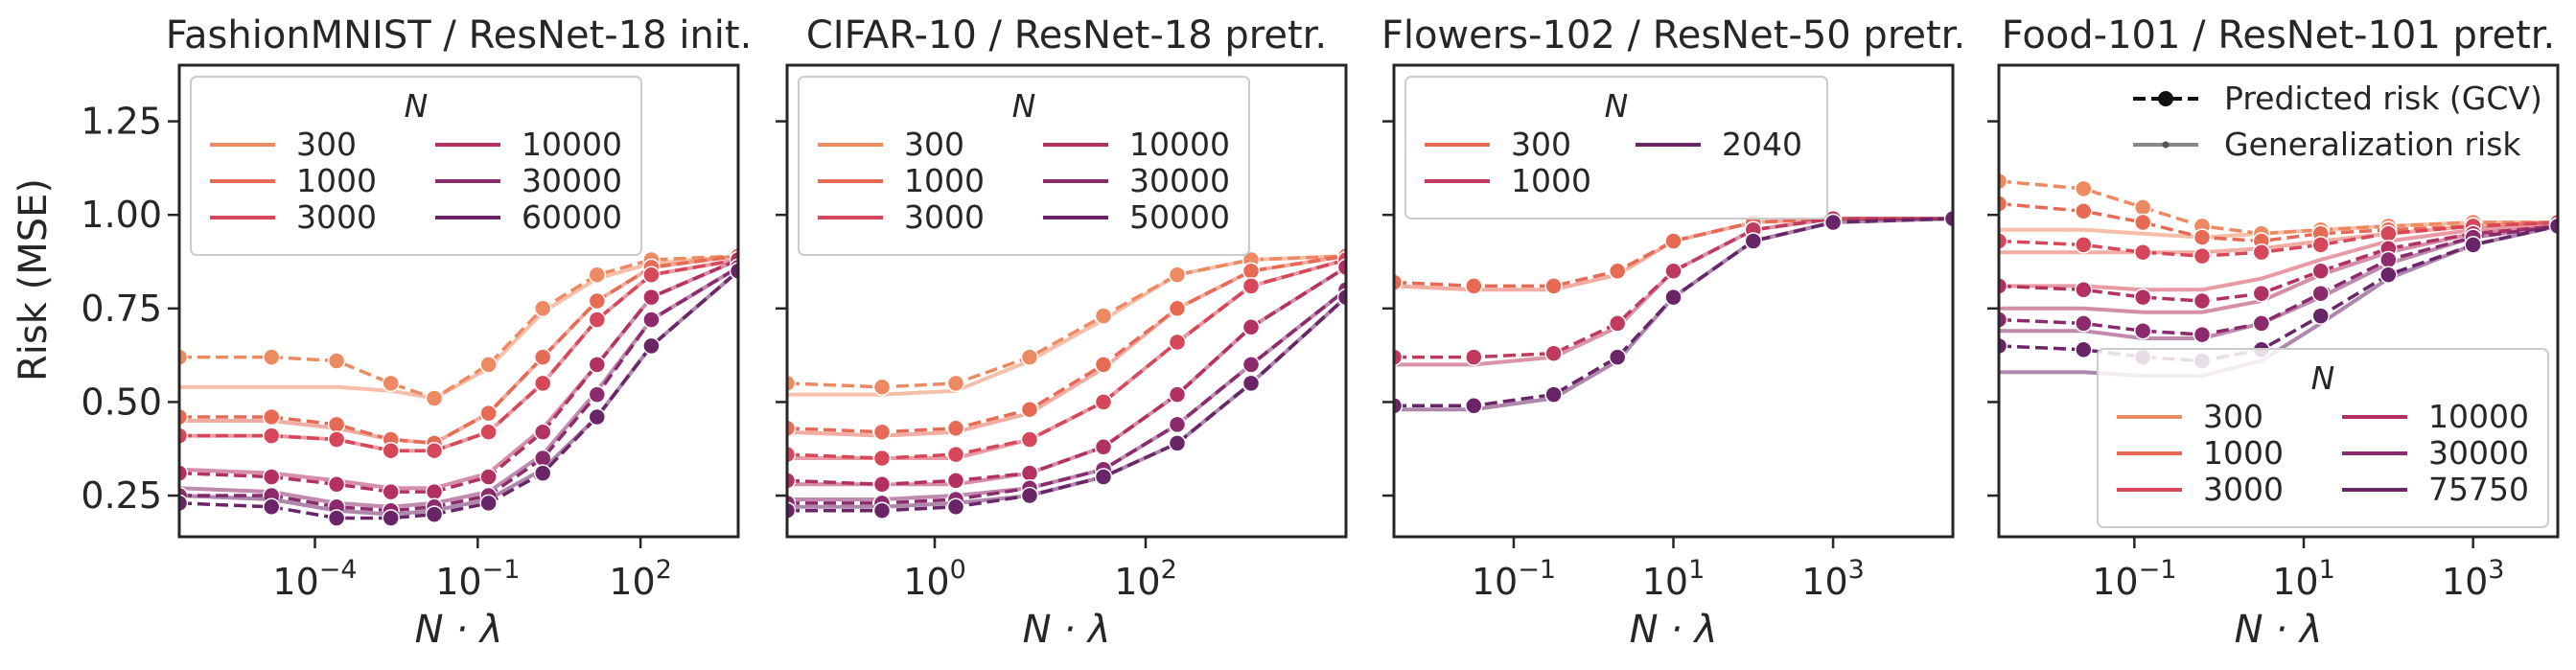  What do you see at coordinates (2303, 579) in the screenshot?
I see `x-tick-label: 10¹` at bounding box center [2303, 579].